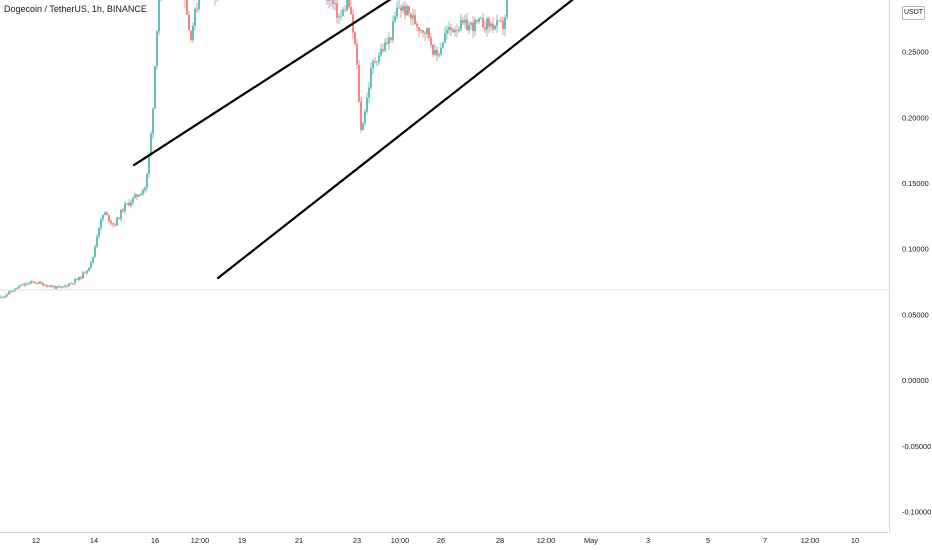 The image size is (932, 550). I want to click on time-tick-label: 19, so click(242, 540).